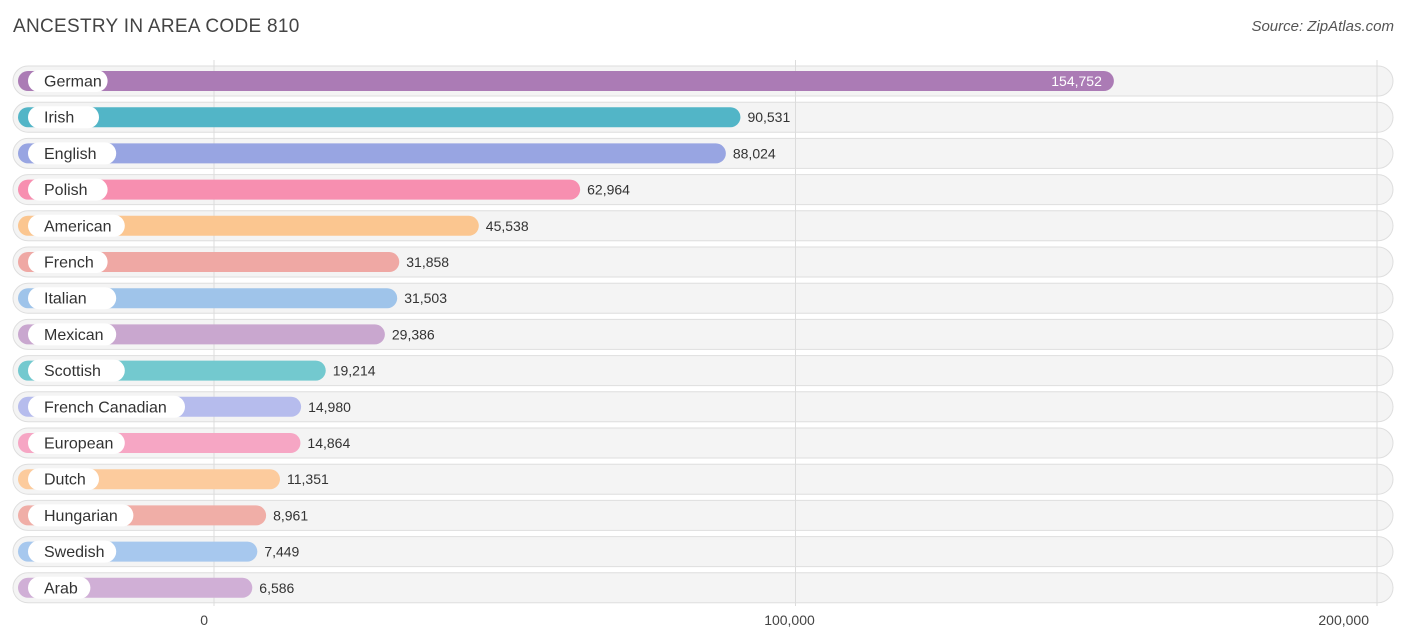  I want to click on category-label: Swedish, so click(74, 552).